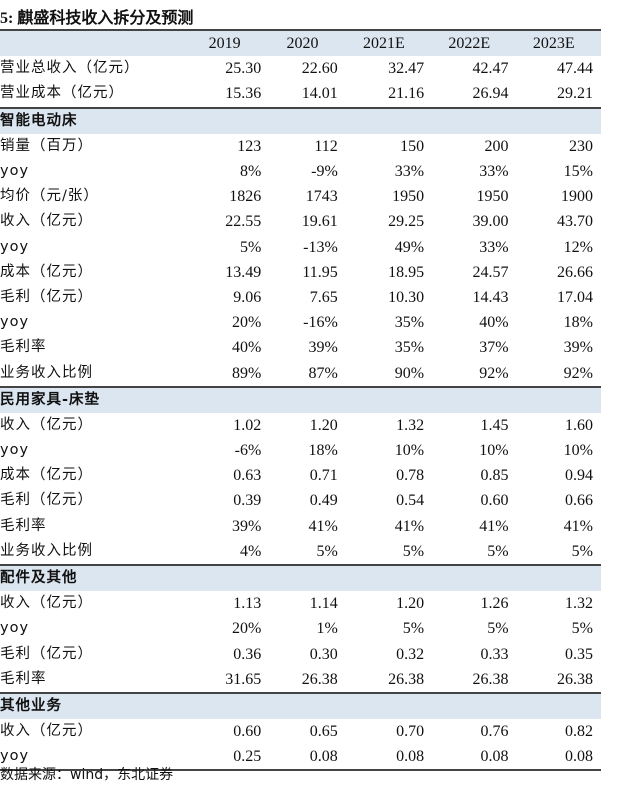  Describe the element at coordinates (409, 451) in the screenshot. I see `cell-value: 10%` at that location.